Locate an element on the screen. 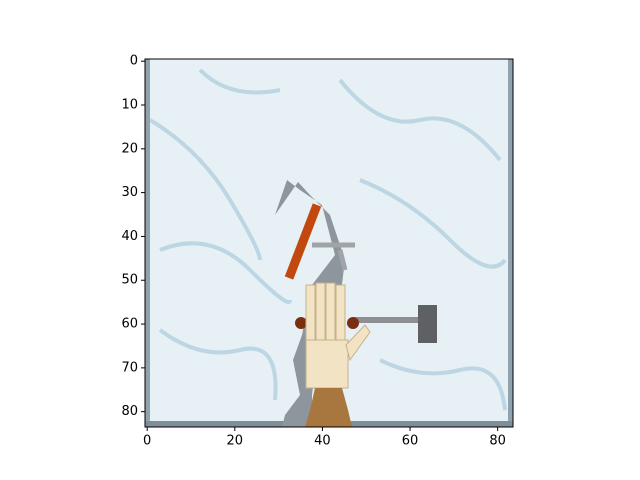  handle-block is located at coordinates (427, 324).